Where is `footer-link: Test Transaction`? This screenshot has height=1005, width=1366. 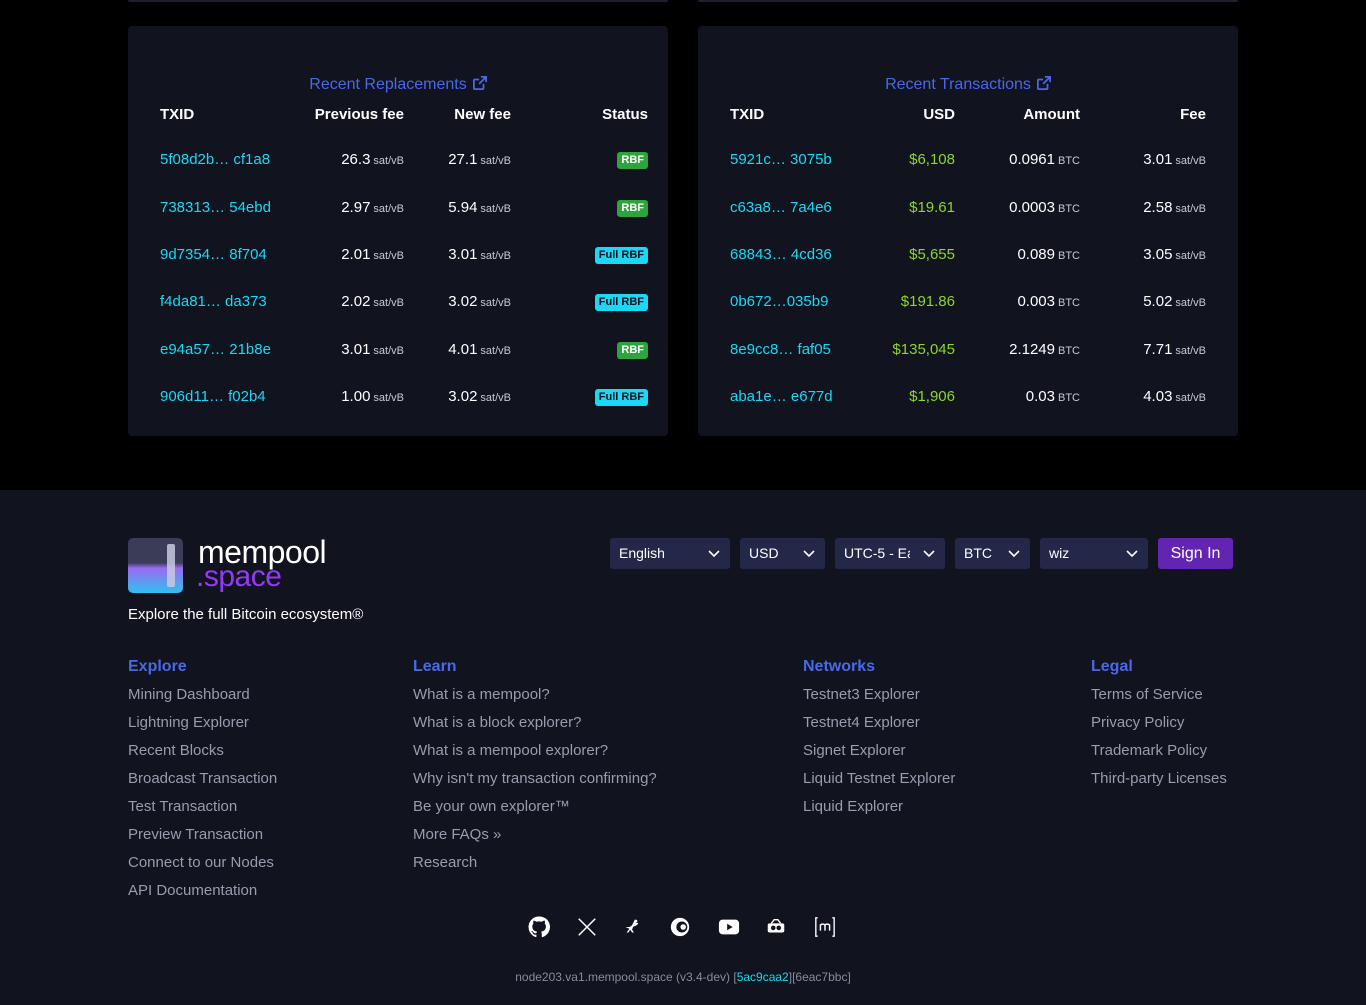
footer-link: Test Transaction is located at coordinates (183, 806).